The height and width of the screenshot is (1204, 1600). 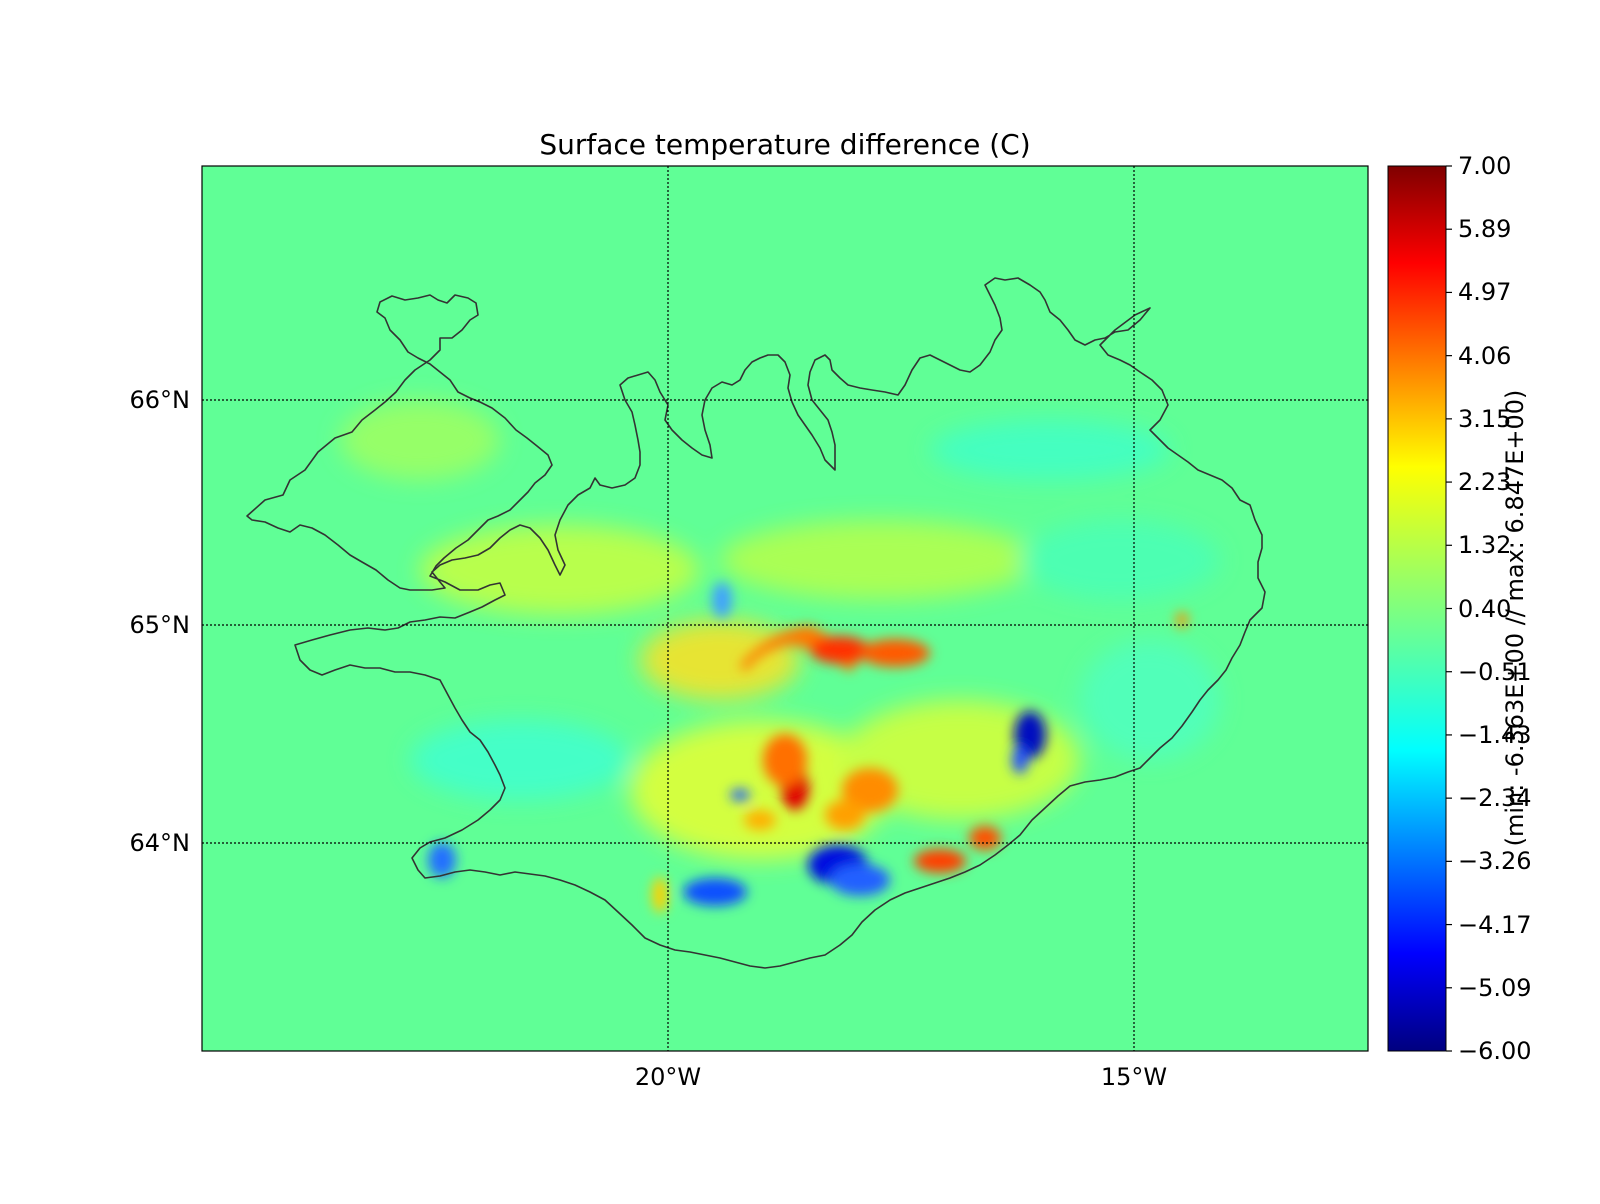 I want to click on colorbar-tick-label: 2.23, so click(x=1485, y=482).